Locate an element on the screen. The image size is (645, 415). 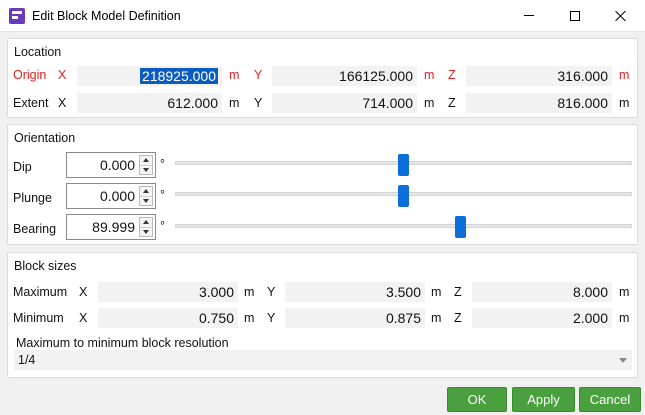
extent-y-axis: Y is located at coordinates (258, 103).